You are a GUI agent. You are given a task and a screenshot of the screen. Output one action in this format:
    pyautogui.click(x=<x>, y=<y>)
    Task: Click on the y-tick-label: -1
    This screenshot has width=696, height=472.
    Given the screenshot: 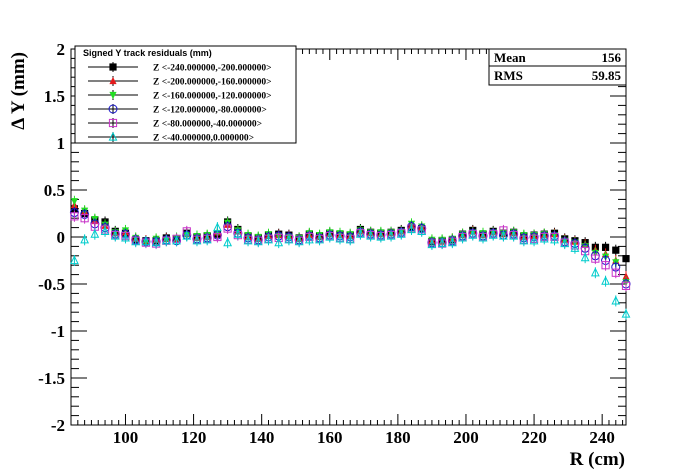 What is the action you would take?
    pyautogui.click(x=58, y=331)
    